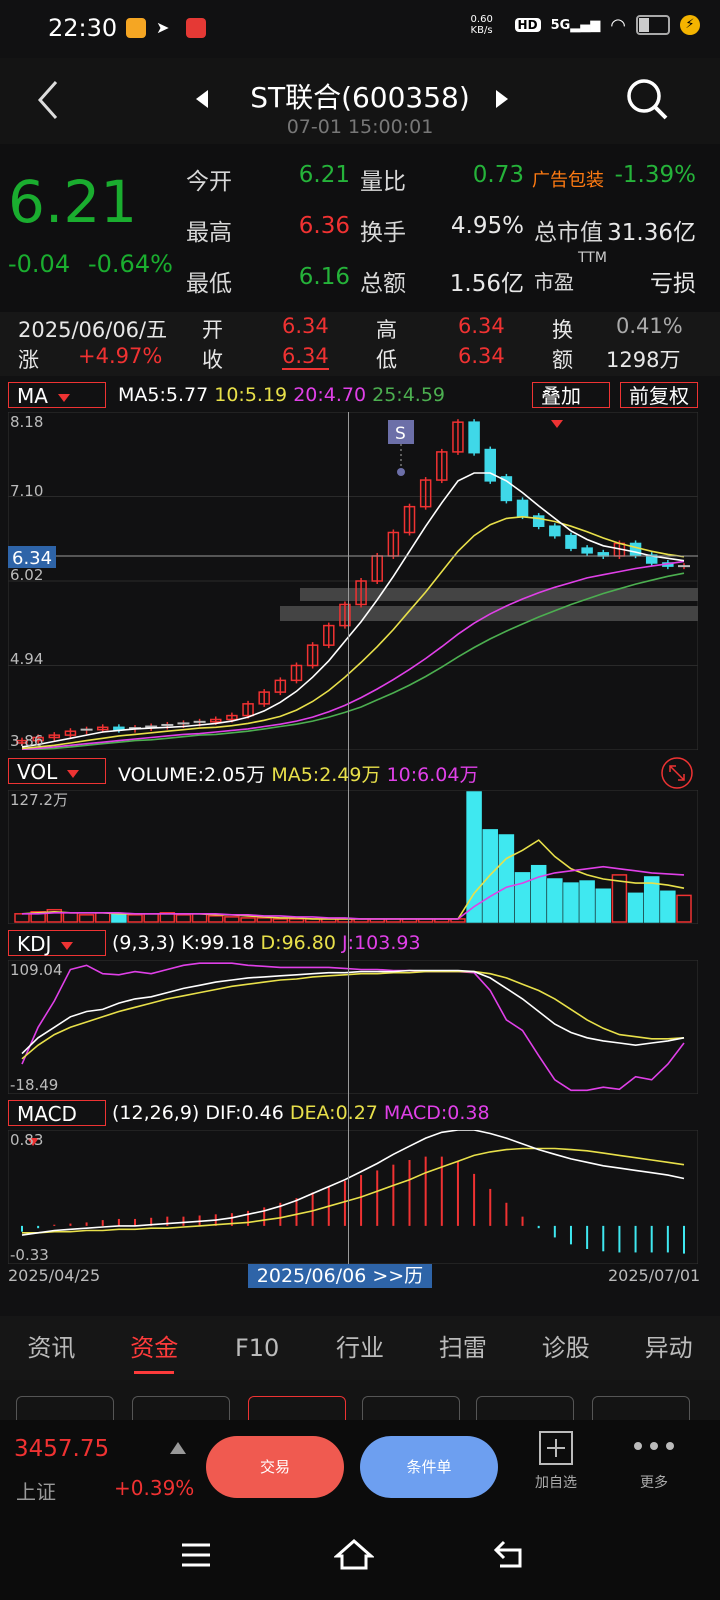 The height and width of the screenshot is (1600, 720). What do you see at coordinates (36, 1492) in the screenshot?
I see `index-name: 上证` at bounding box center [36, 1492].